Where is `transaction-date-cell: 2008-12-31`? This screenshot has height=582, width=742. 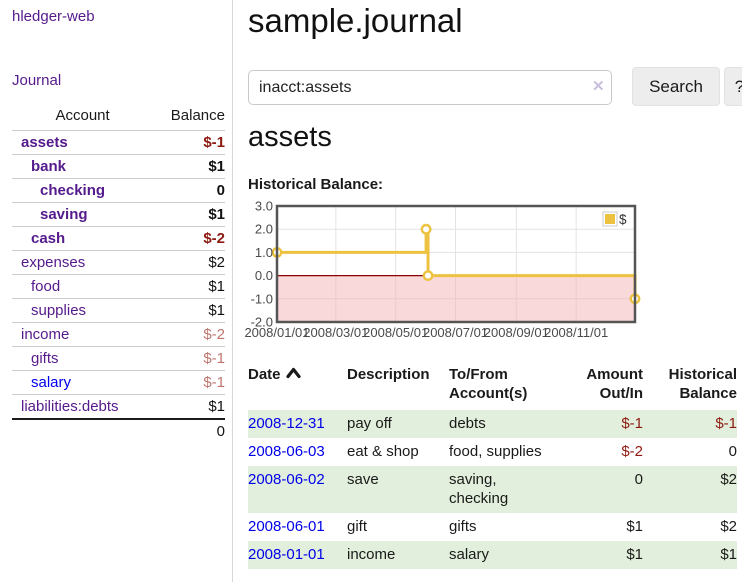
transaction-date-cell: 2008-12-31 is located at coordinates (297, 424).